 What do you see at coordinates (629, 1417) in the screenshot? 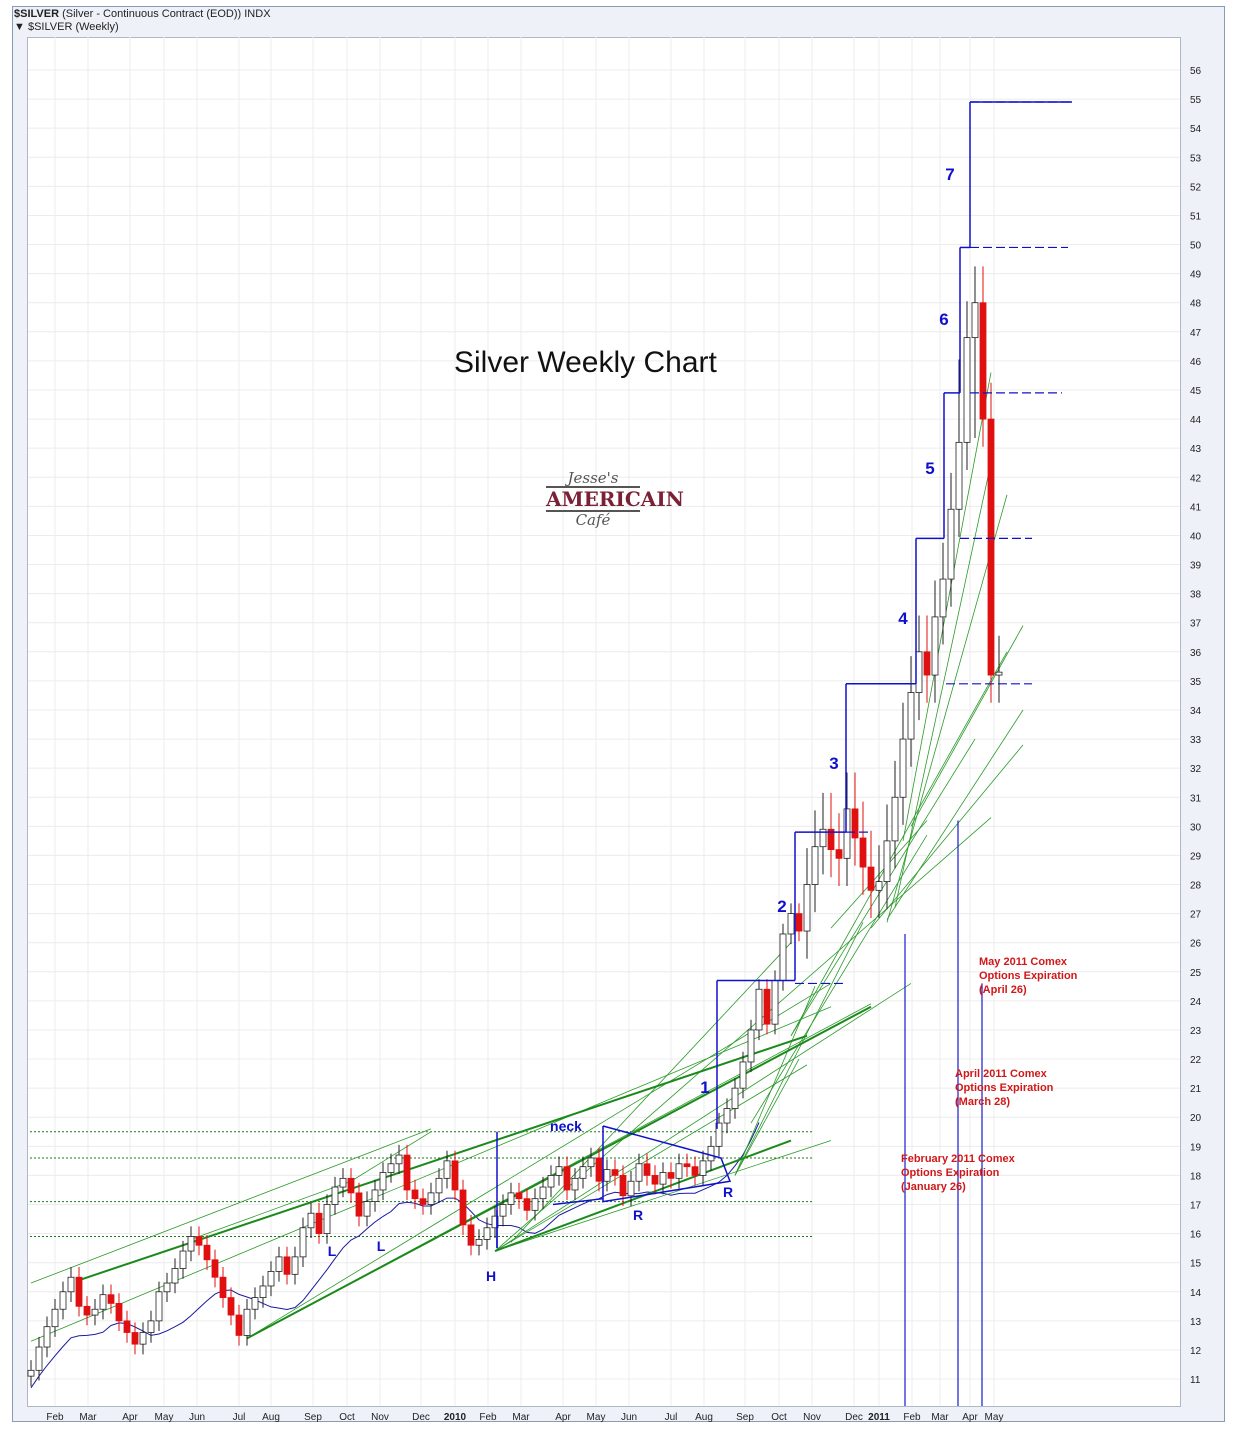
I see `x-tick-label: Jun` at bounding box center [629, 1417].